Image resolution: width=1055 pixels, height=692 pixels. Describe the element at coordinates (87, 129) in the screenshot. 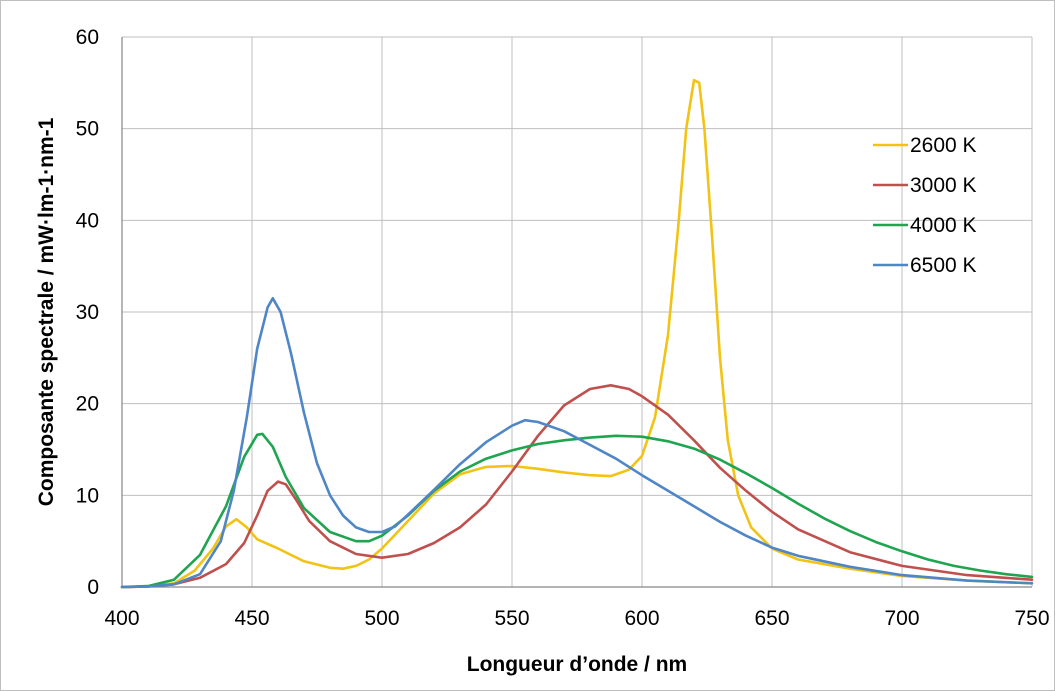

I see `y-tick-label: 50` at that location.